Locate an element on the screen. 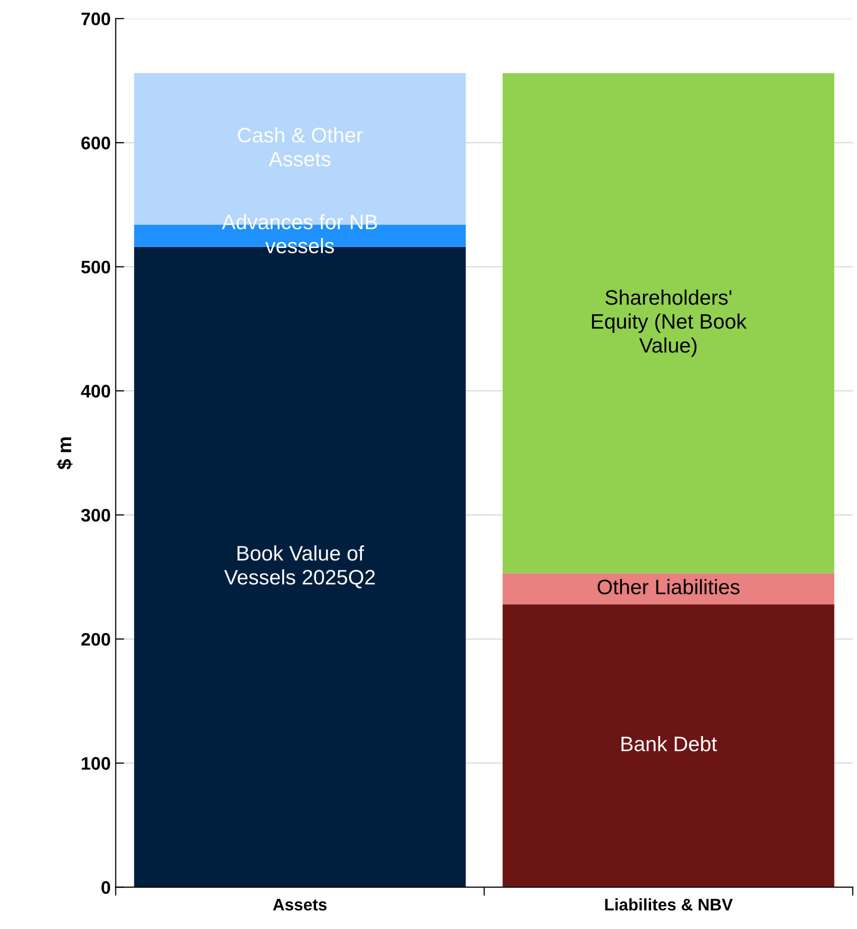  series-label: Other Liabilities is located at coordinates (669, 586).